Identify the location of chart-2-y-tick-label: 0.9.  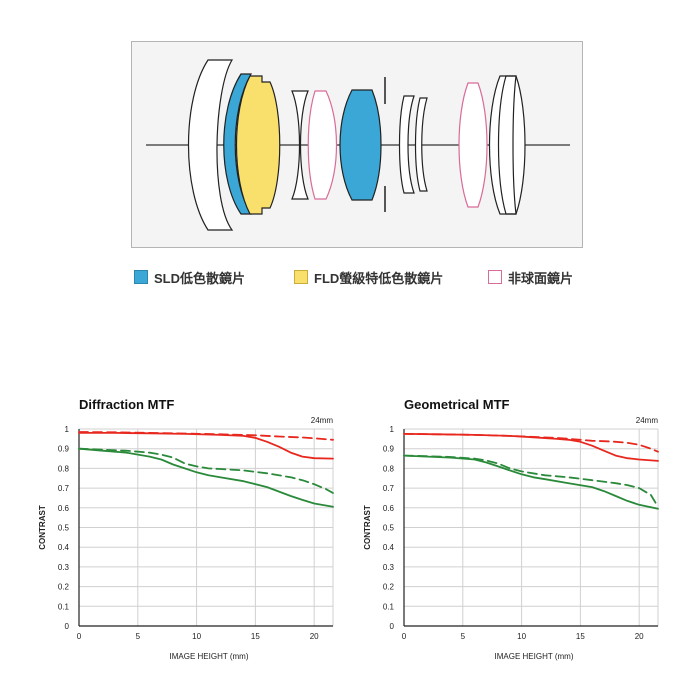
(389, 449).